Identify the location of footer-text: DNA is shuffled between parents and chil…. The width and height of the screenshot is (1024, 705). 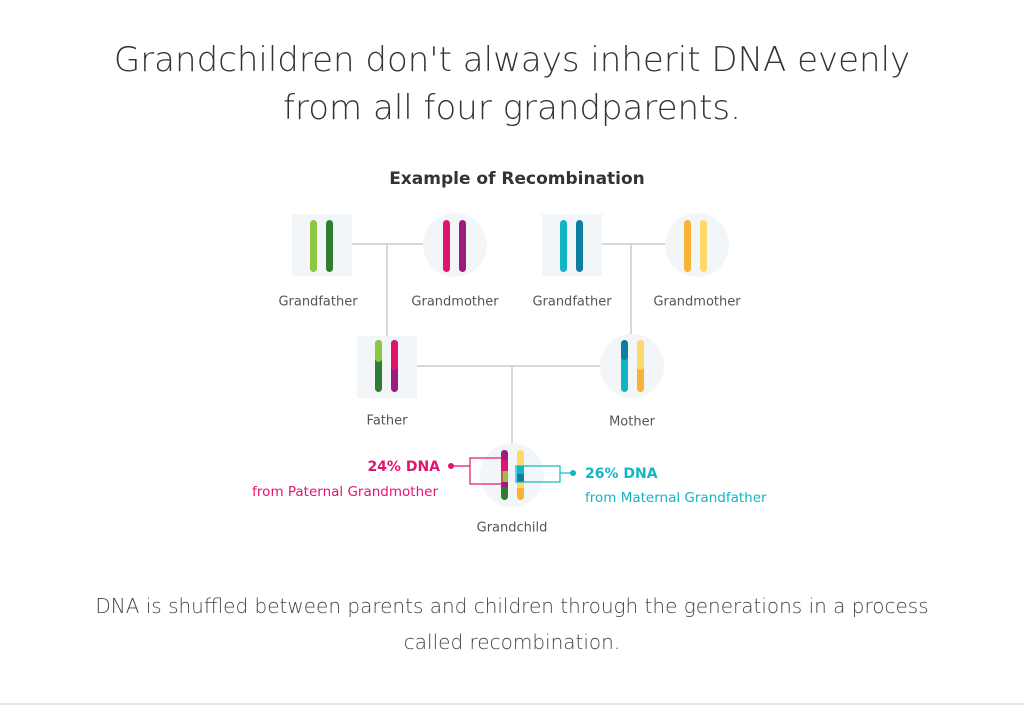
(512, 624).